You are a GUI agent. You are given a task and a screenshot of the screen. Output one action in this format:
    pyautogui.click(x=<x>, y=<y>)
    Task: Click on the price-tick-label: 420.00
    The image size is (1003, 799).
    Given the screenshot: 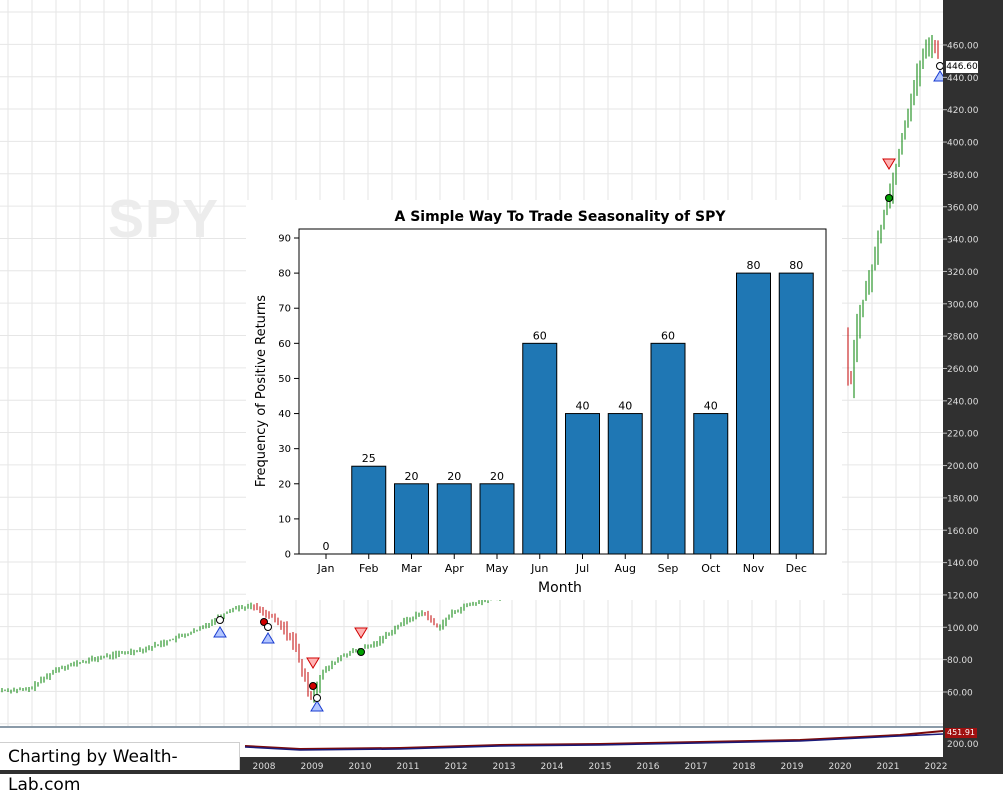 What is the action you would take?
    pyautogui.click(x=963, y=111)
    